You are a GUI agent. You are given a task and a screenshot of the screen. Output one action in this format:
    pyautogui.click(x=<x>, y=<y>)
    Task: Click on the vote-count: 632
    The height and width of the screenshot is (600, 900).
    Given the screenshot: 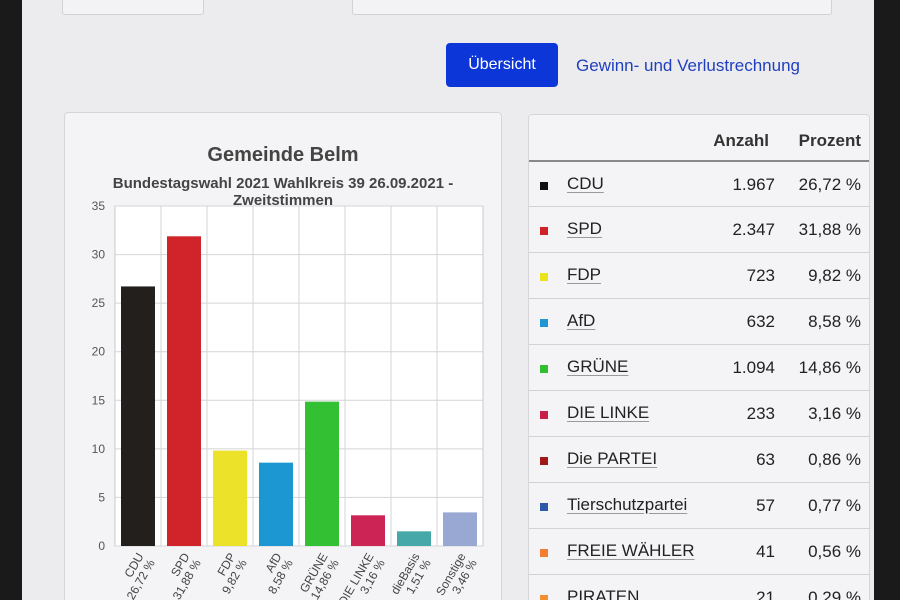 What is the action you would take?
    pyautogui.click(x=760, y=321)
    